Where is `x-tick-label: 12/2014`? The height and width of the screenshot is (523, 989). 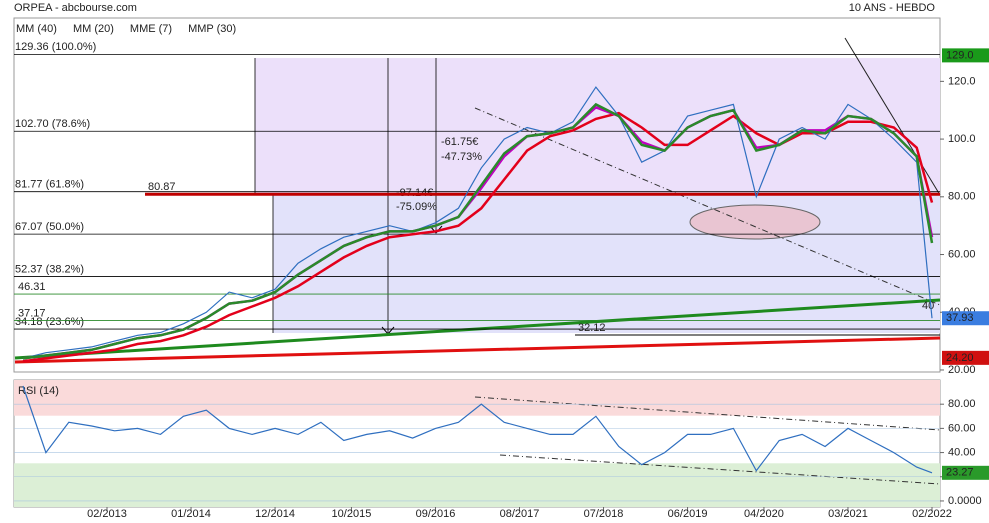 x-tick-label: 12/2014 is located at coordinates (275, 514).